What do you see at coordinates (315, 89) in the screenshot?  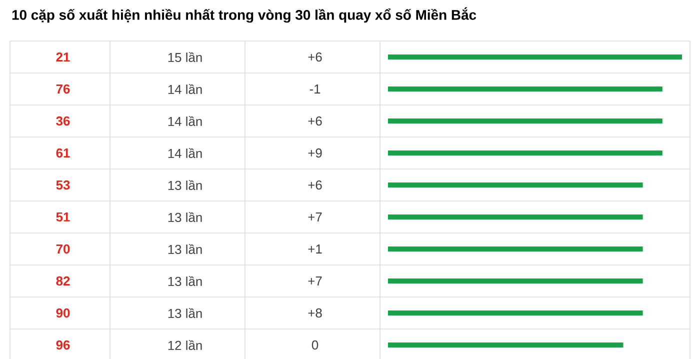 I see `text: -1` at bounding box center [315, 89].